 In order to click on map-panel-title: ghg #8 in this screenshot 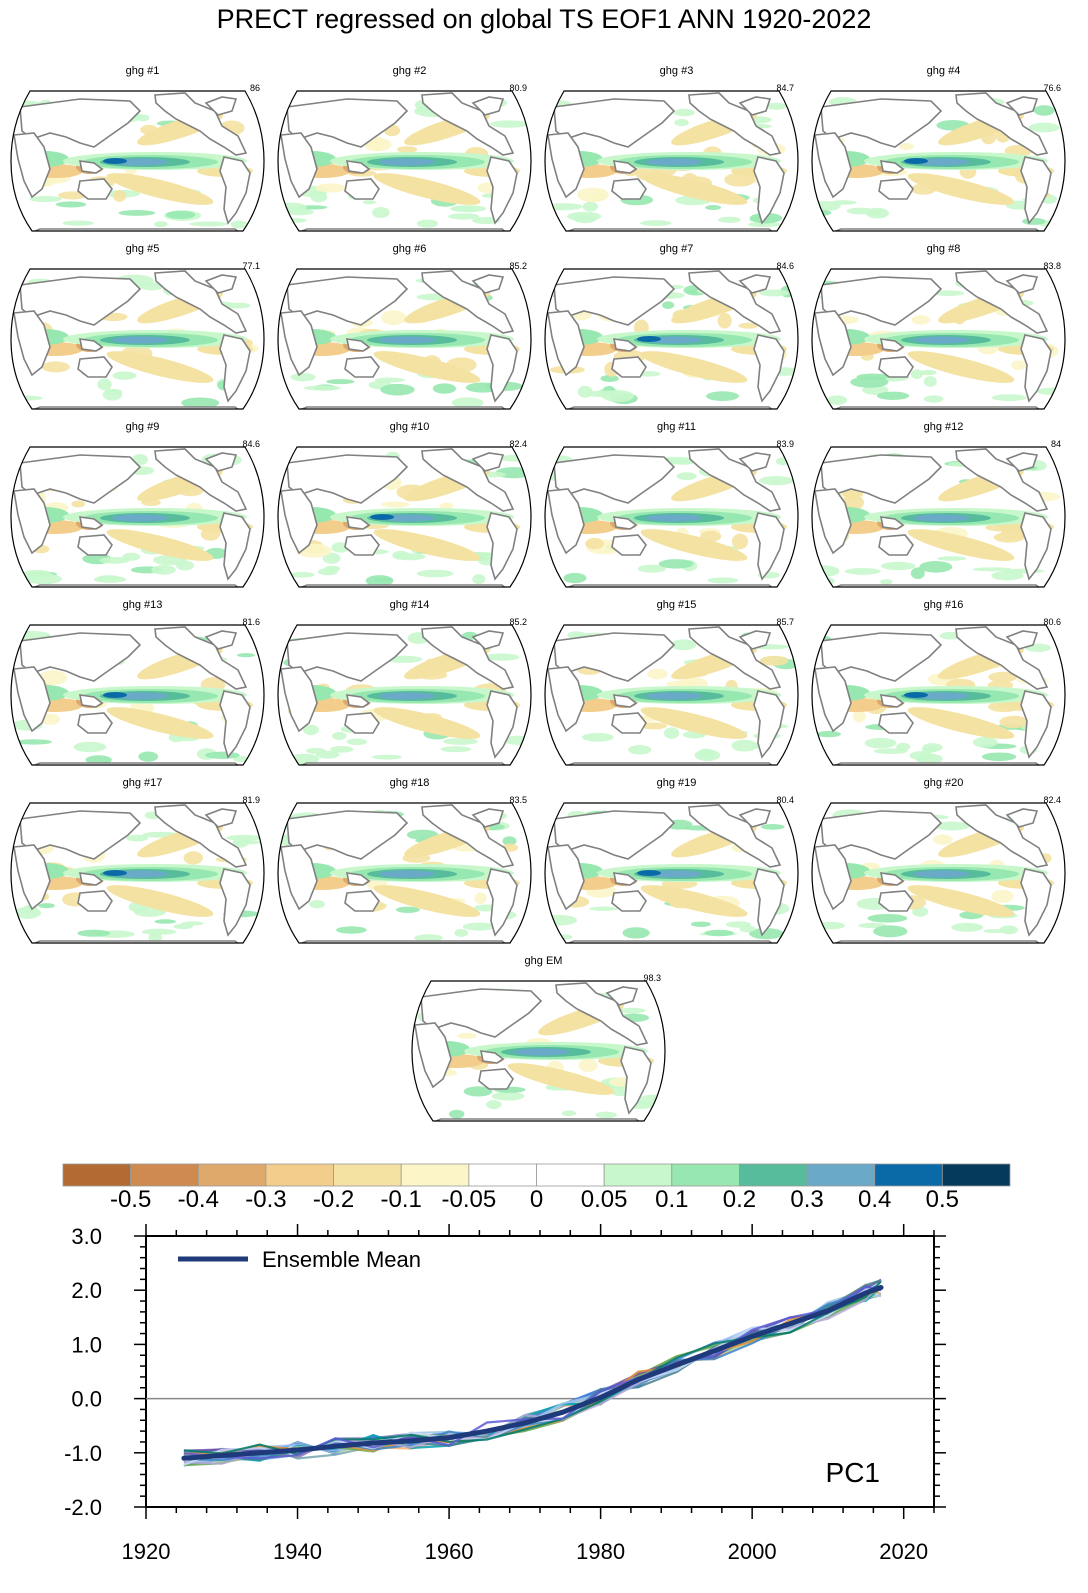, I will do `click(943, 249)`.